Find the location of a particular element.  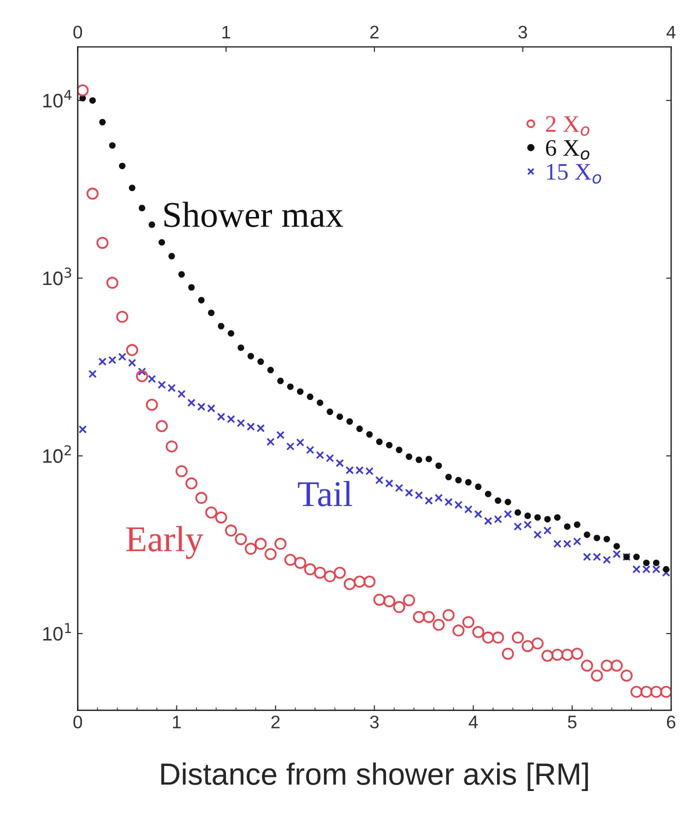

x2-tick-label: 4 is located at coordinates (671, 32).